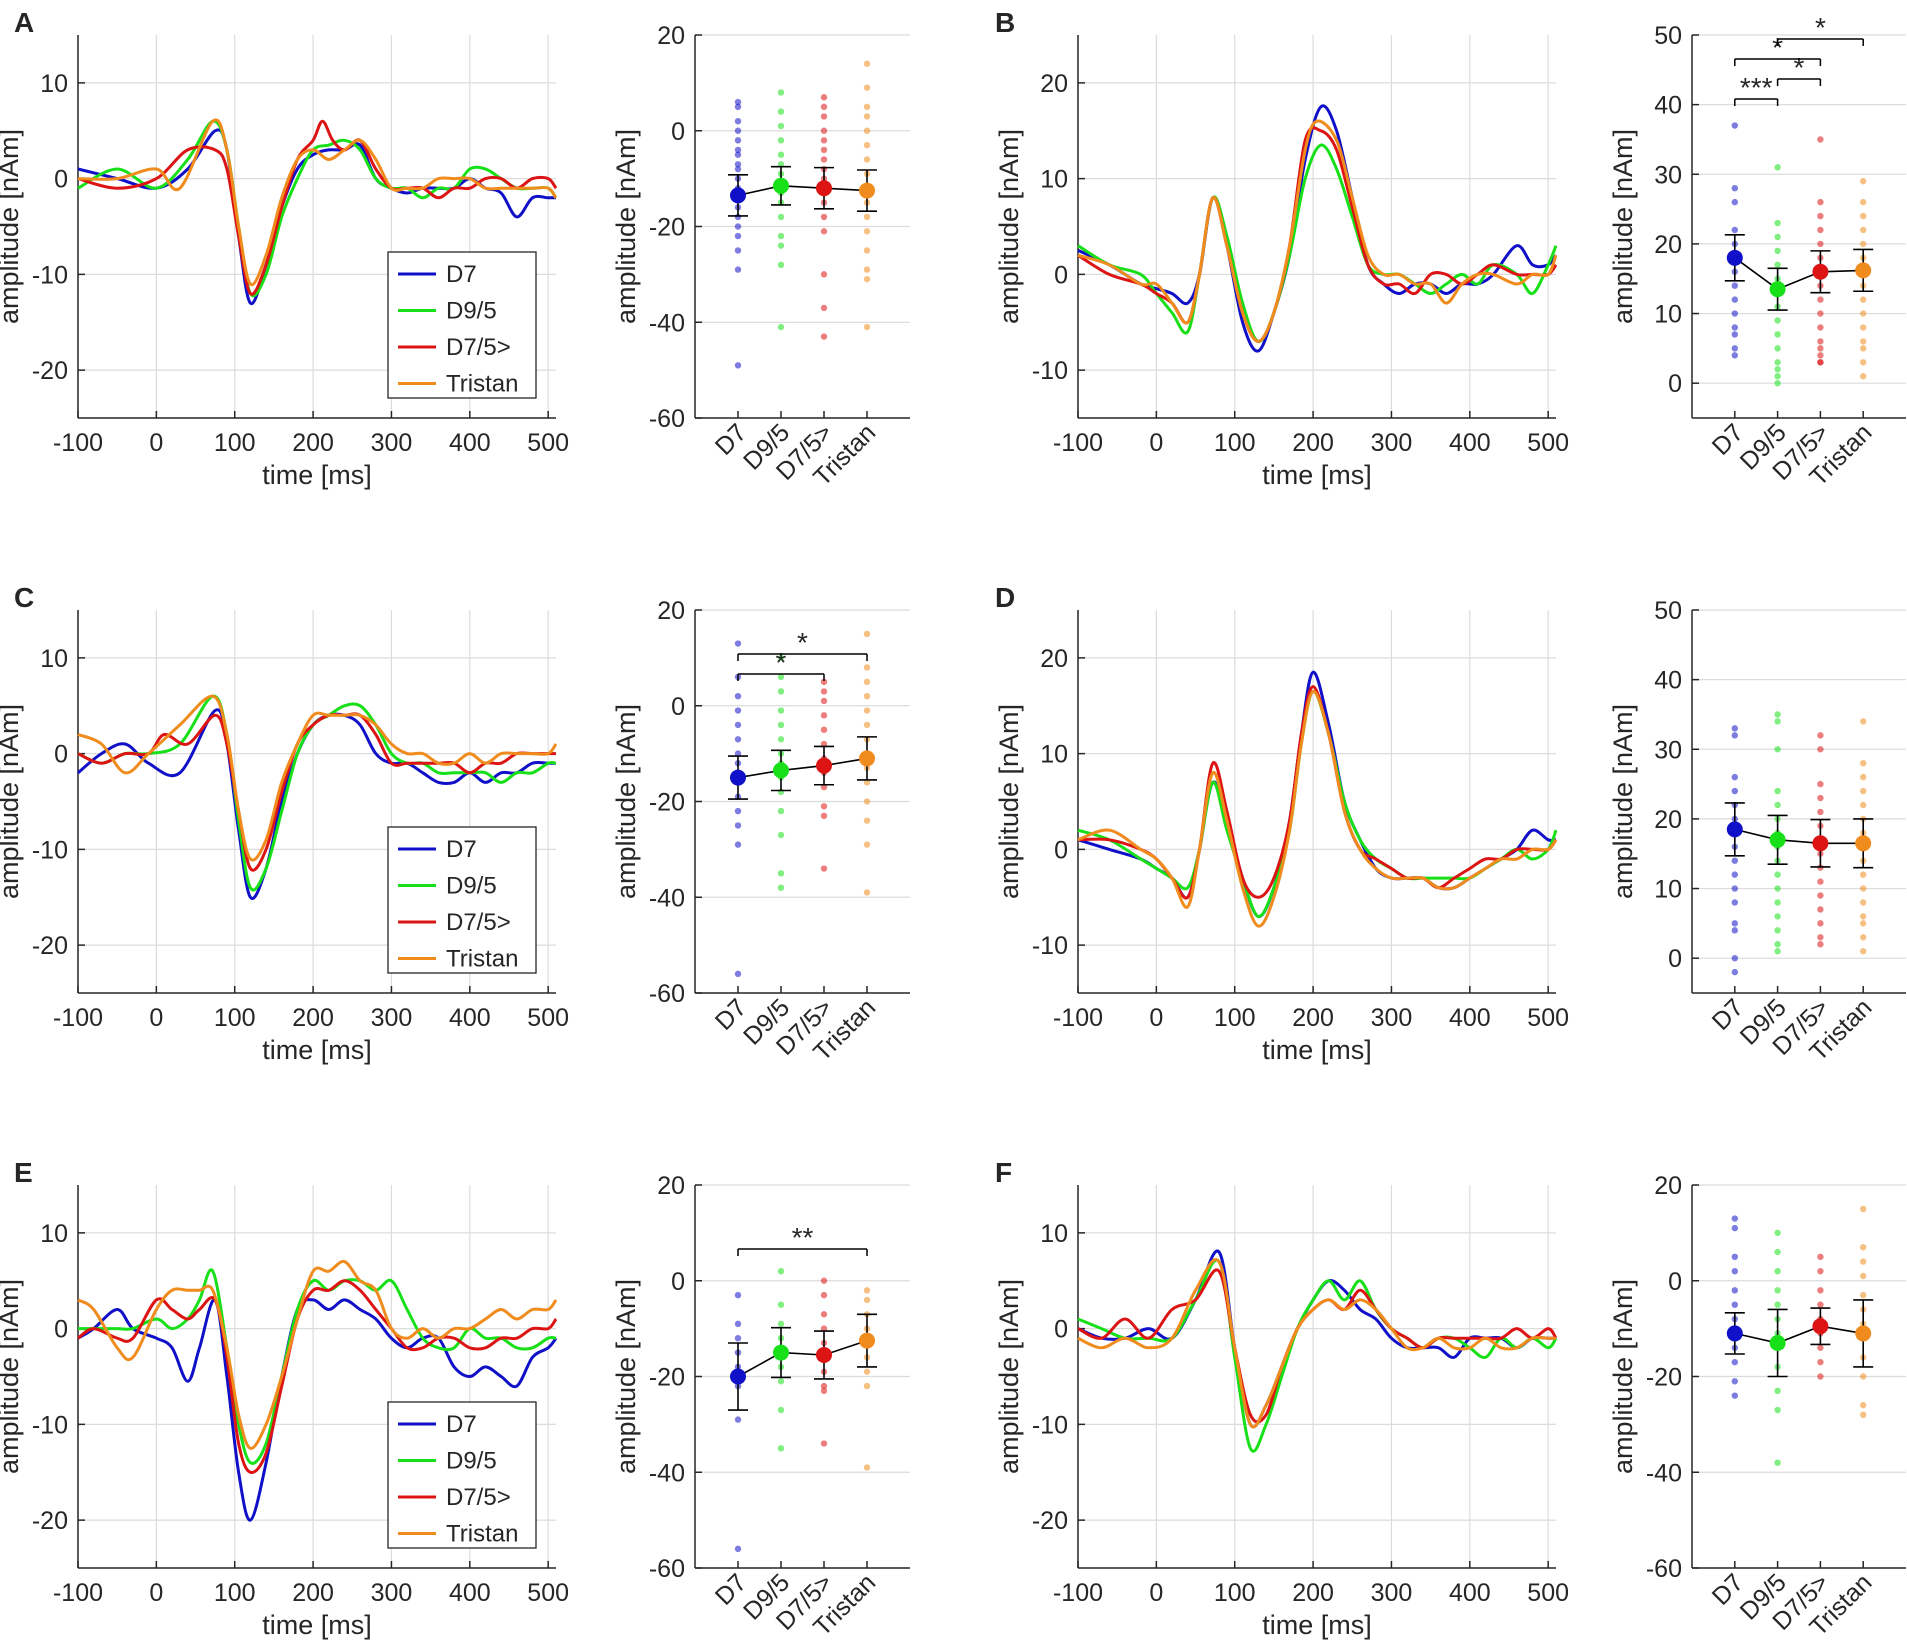  What do you see at coordinates (1050, 1425) in the screenshot?
I see `y-tick-label: -10` at bounding box center [1050, 1425].